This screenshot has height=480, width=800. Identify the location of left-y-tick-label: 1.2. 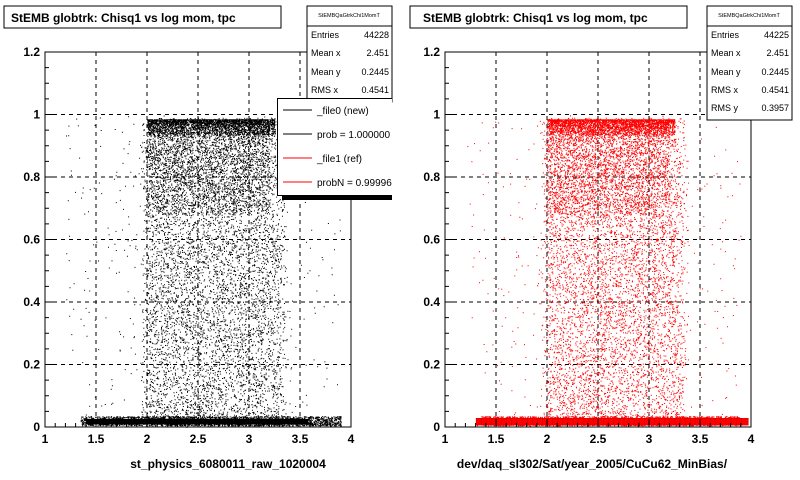
(31, 52).